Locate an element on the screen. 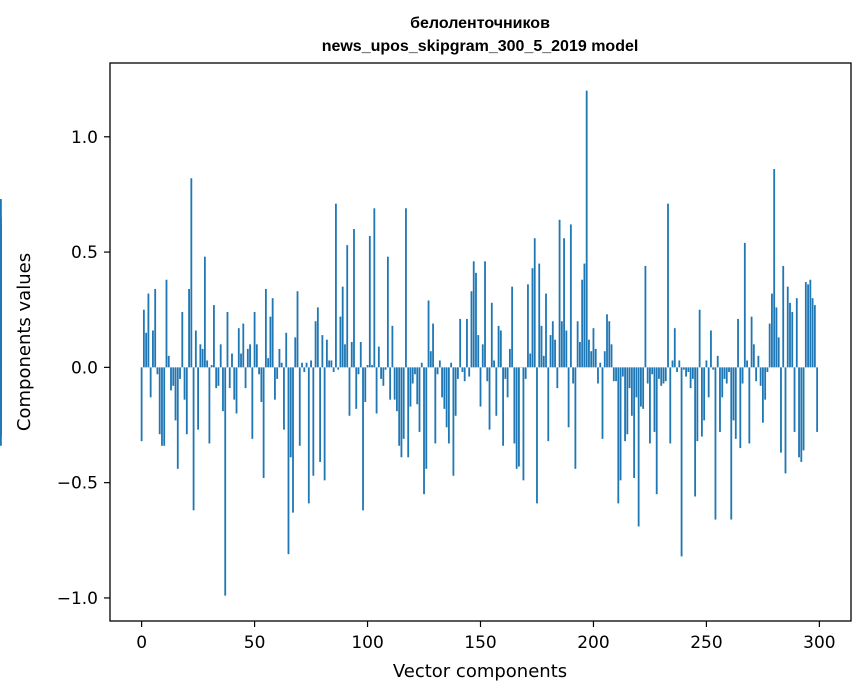  x-tick-label: 0 is located at coordinates (141, 643).